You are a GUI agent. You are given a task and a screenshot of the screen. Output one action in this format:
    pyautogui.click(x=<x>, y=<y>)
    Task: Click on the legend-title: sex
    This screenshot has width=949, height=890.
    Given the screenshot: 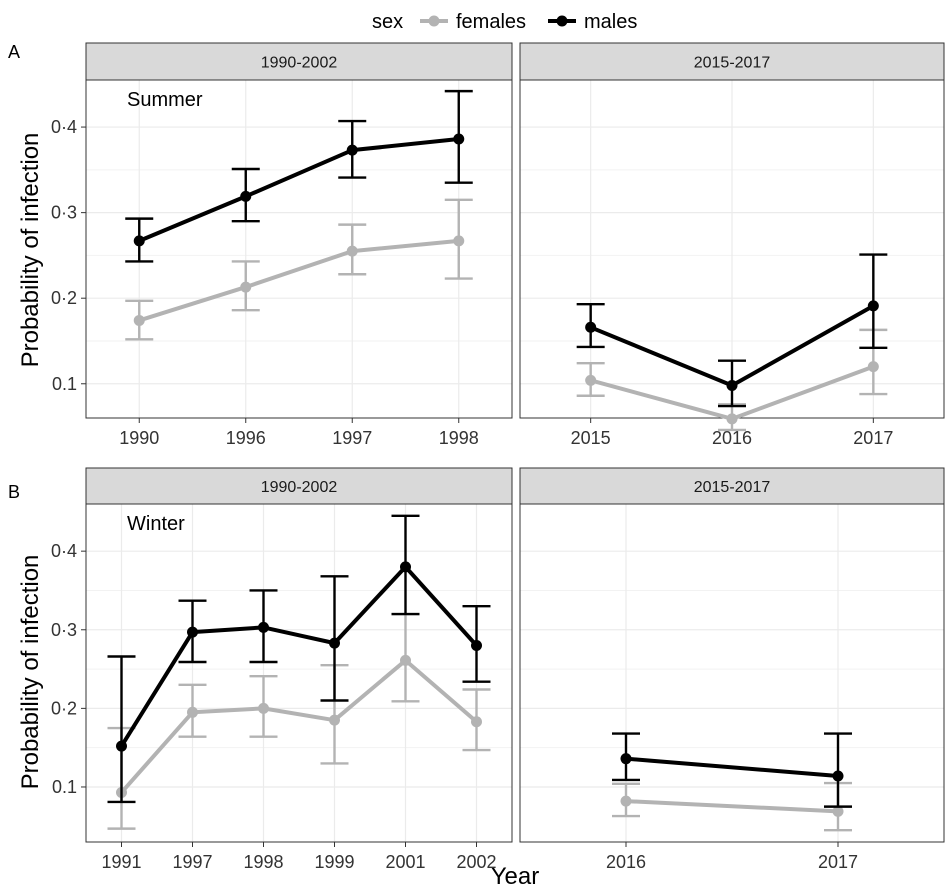 What is the action you would take?
    pyautogui.click(x=387, y=22)
    